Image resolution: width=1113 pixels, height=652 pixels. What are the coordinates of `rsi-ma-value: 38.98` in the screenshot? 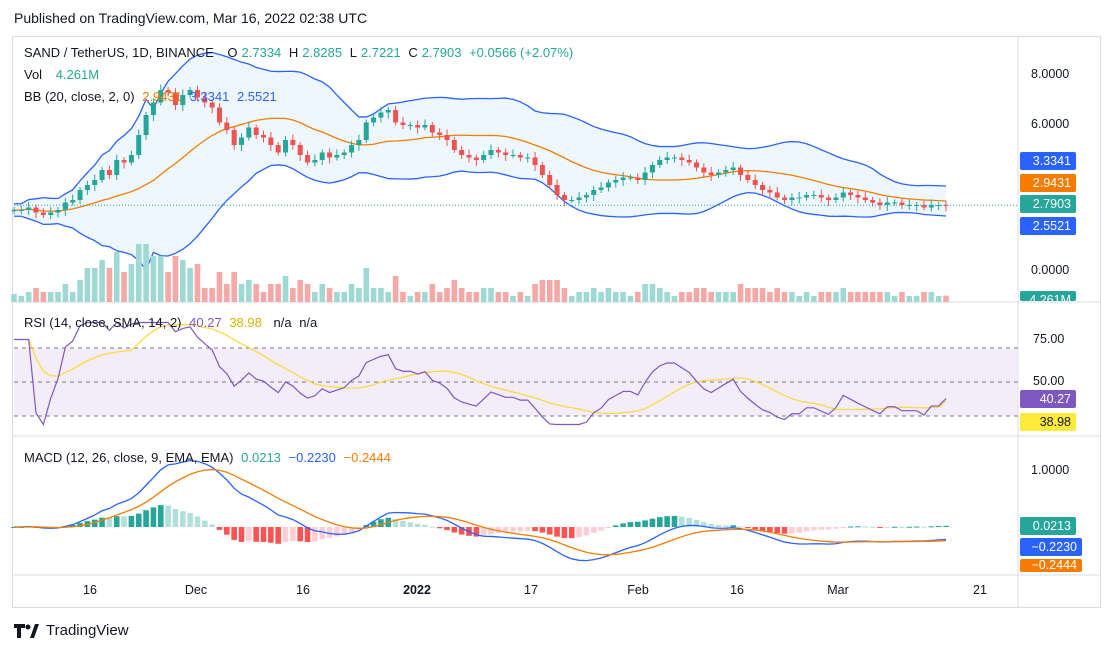 It's located at (245, 322).